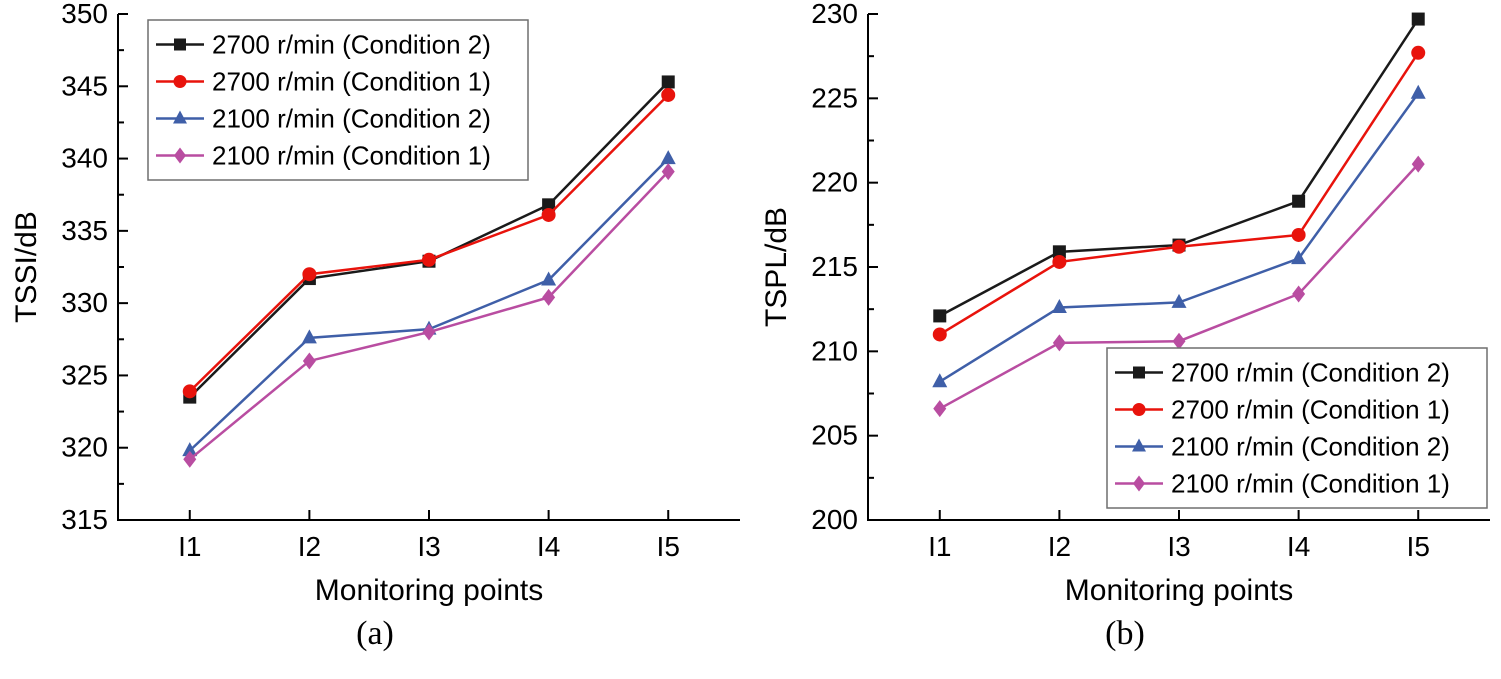  I want to click on svg-text: 205, so click(834, 435).